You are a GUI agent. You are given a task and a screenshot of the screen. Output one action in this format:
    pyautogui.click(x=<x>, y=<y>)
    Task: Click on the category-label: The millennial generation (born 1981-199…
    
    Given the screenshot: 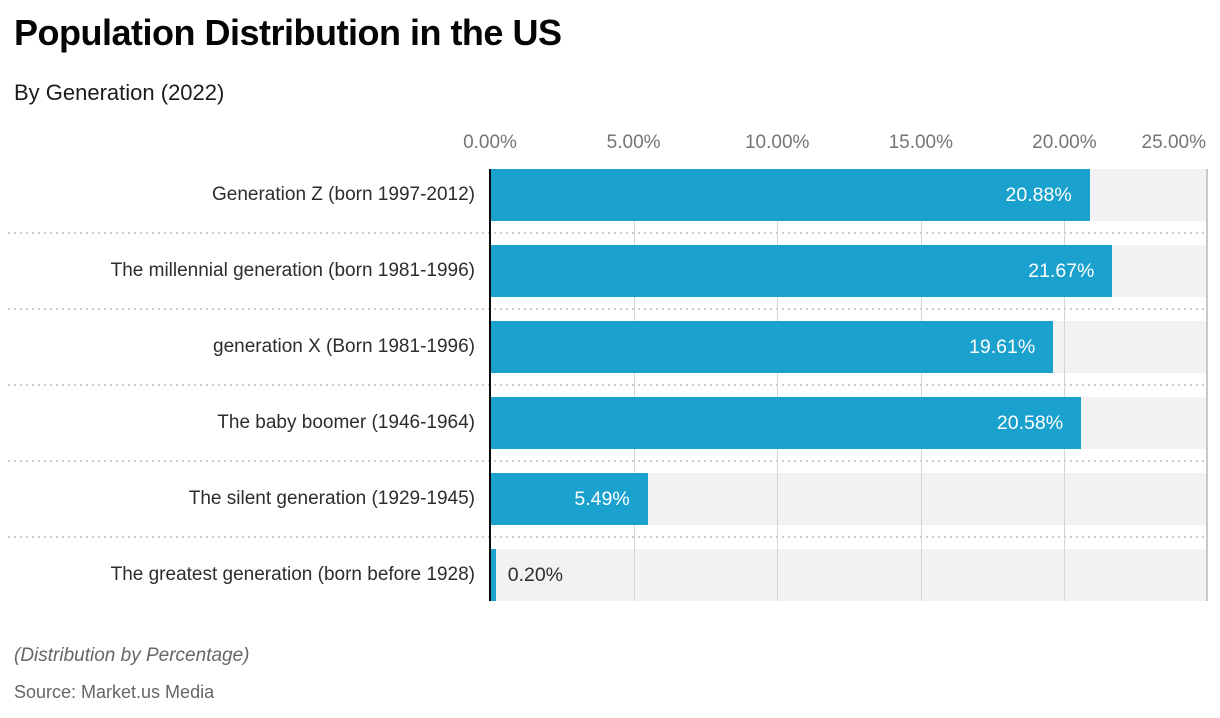 What is the action you would take?
    pyautogui.click(x=292, y=270)
    